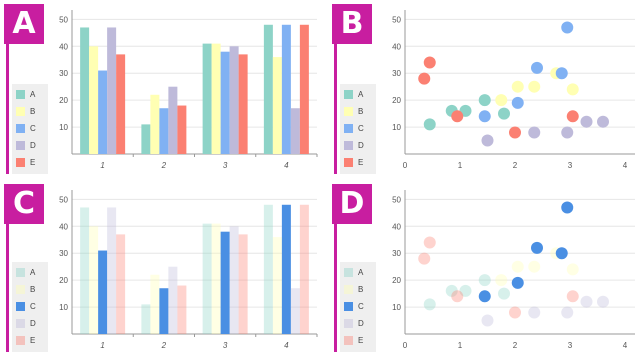  I want to click on panel-c-legend-item-c: C, so click(30, 307).